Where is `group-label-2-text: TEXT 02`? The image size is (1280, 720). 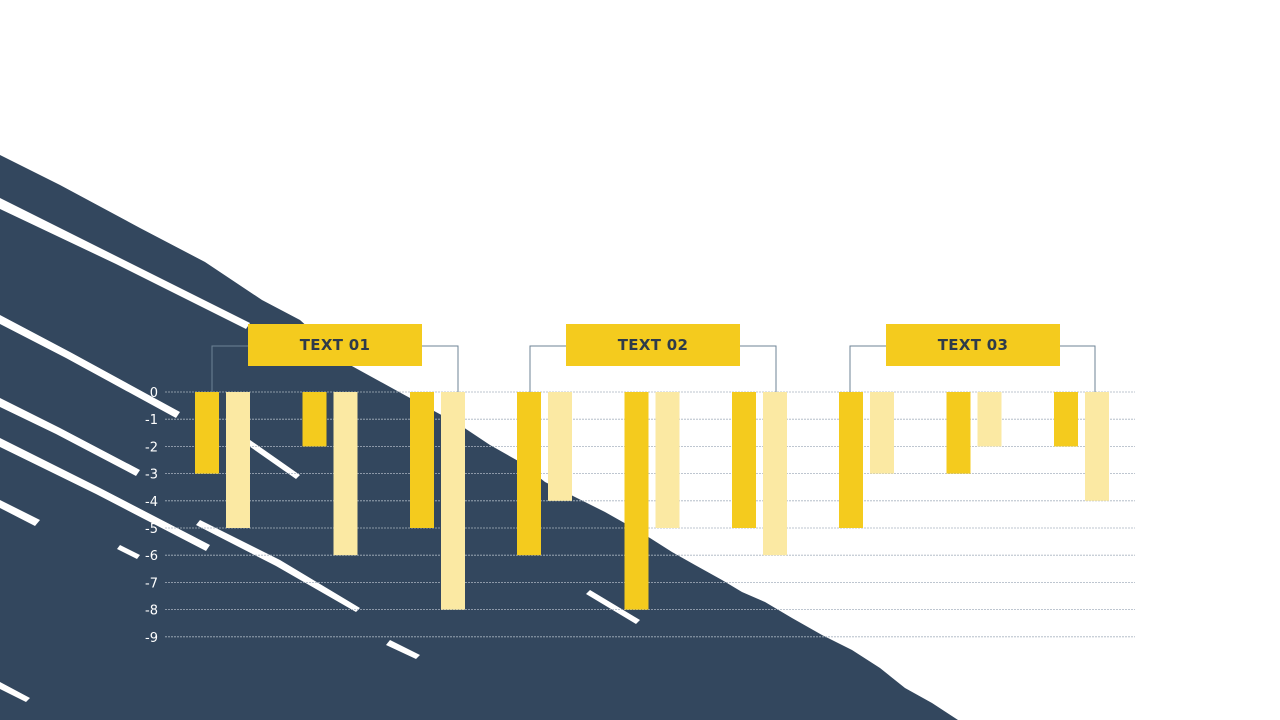 group-label-2-text: TEXT 02 is located at coordinates (653, 345).